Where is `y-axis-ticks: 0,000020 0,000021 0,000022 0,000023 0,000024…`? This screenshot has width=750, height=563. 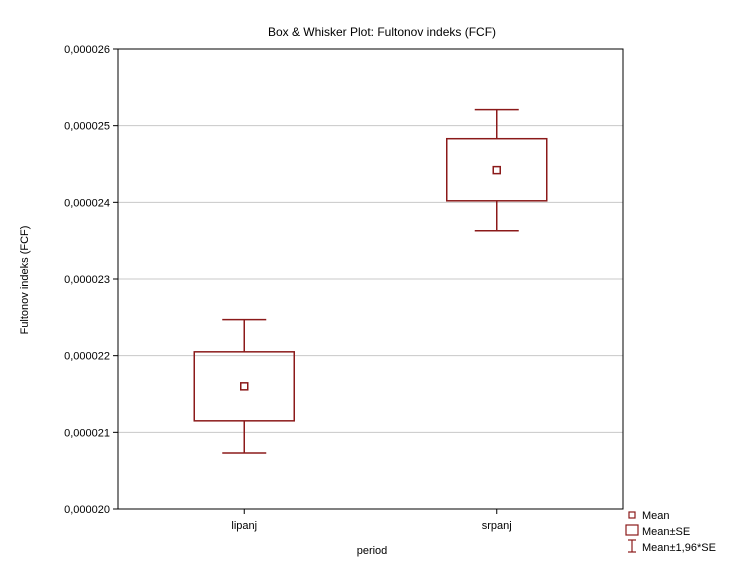 y-axis-ticks: 0,000020 0,000021 0,000022 0,000023 0,000024… is located at coordinates (91, 280).